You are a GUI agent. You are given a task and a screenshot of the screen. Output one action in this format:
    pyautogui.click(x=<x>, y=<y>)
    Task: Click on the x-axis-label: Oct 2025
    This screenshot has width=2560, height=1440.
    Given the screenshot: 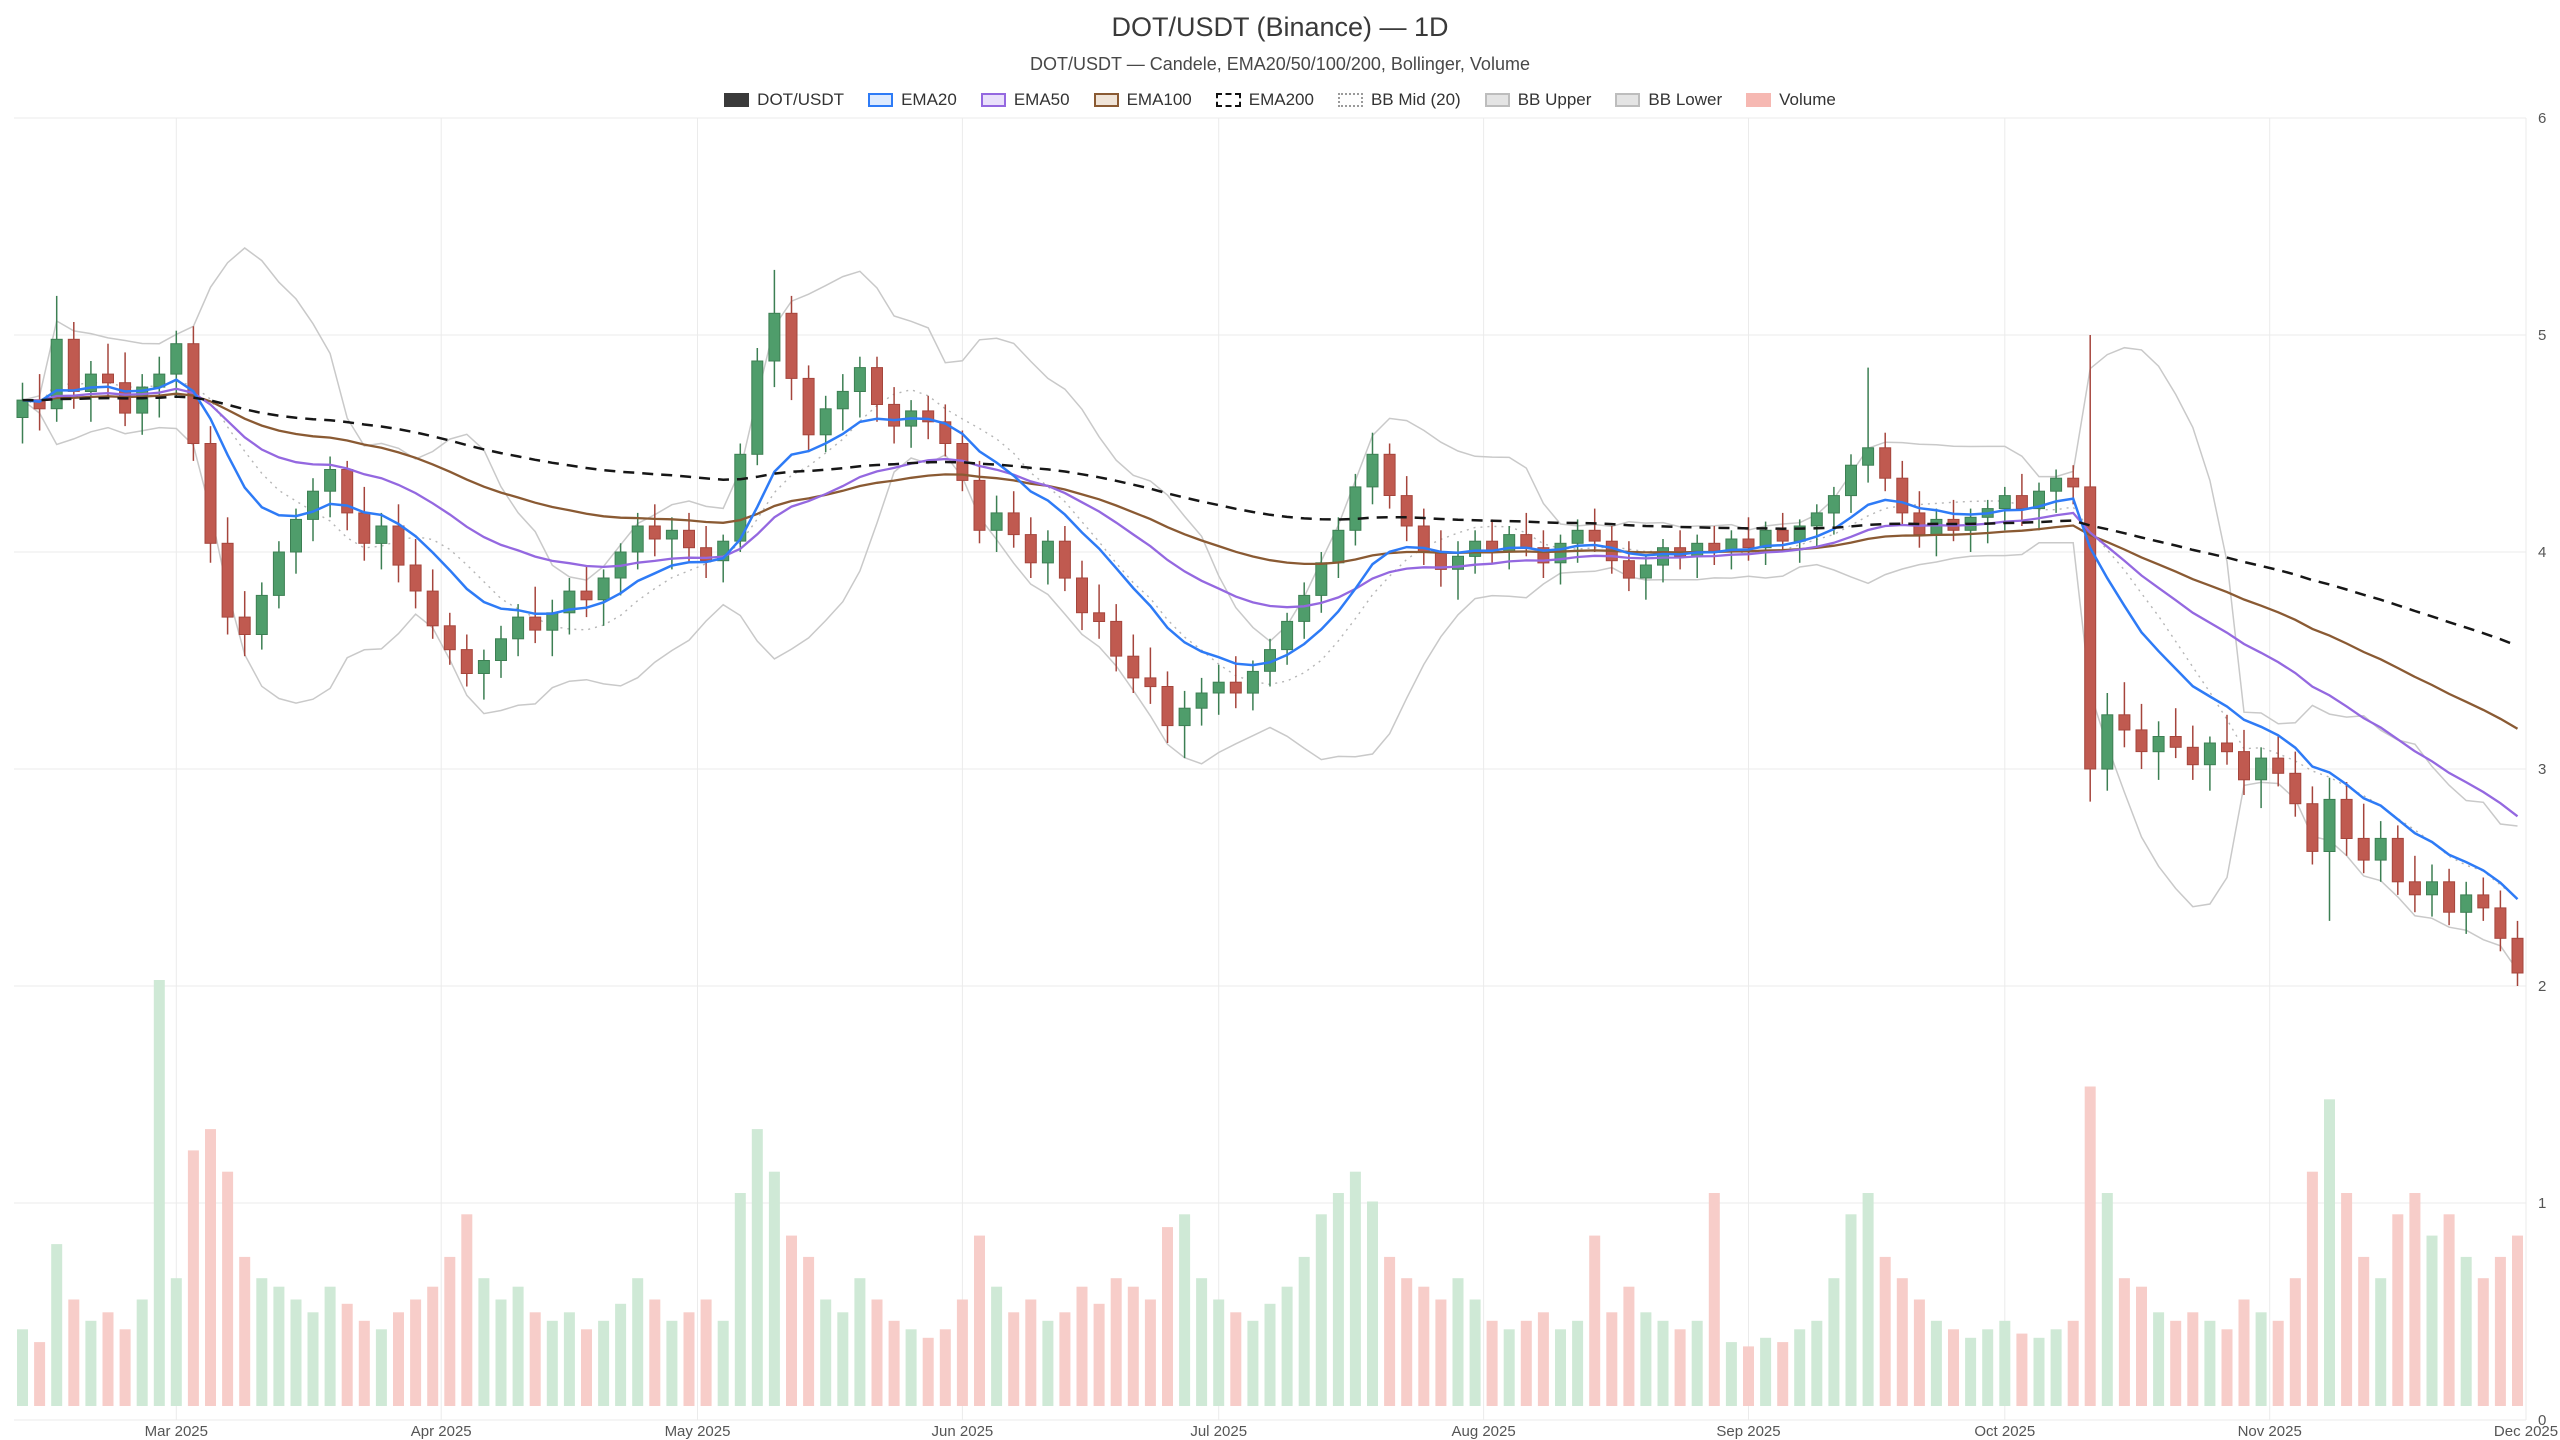 What is the action you would take?
    pyautogui.click(x=2004, y=1431)
    